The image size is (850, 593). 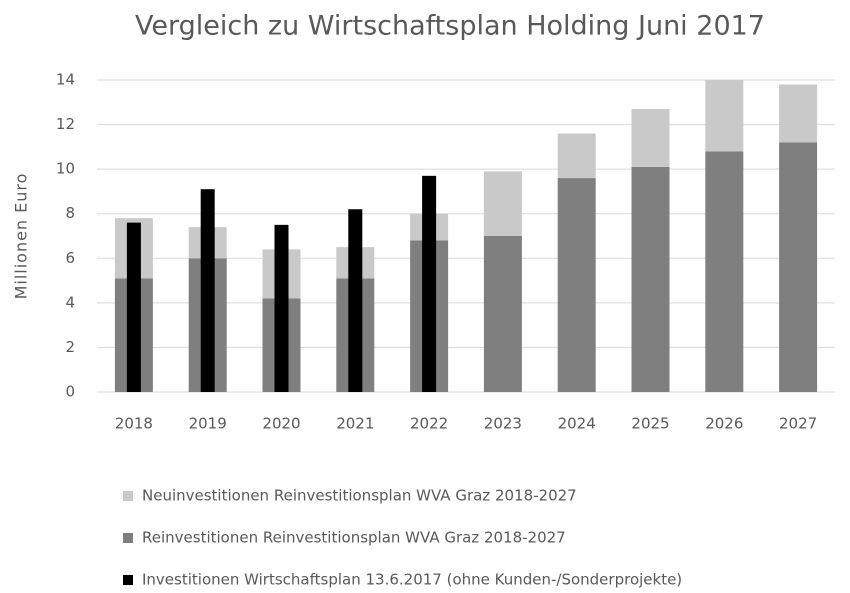 What do you see at coordinates (577, 424) in the screenshot?
I see `x-tick-label: 2024` at bounding box center [577, 424].